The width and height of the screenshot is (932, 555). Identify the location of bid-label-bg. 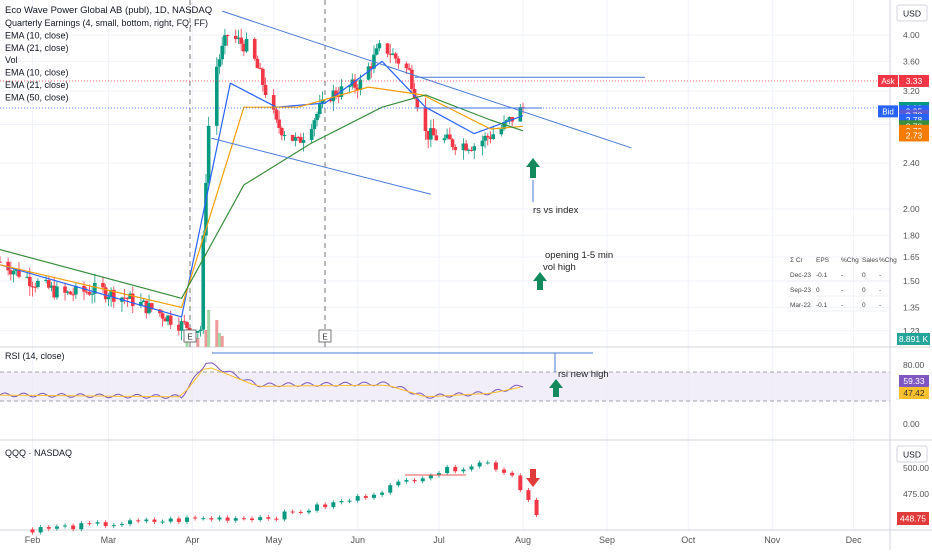
(888, 111).